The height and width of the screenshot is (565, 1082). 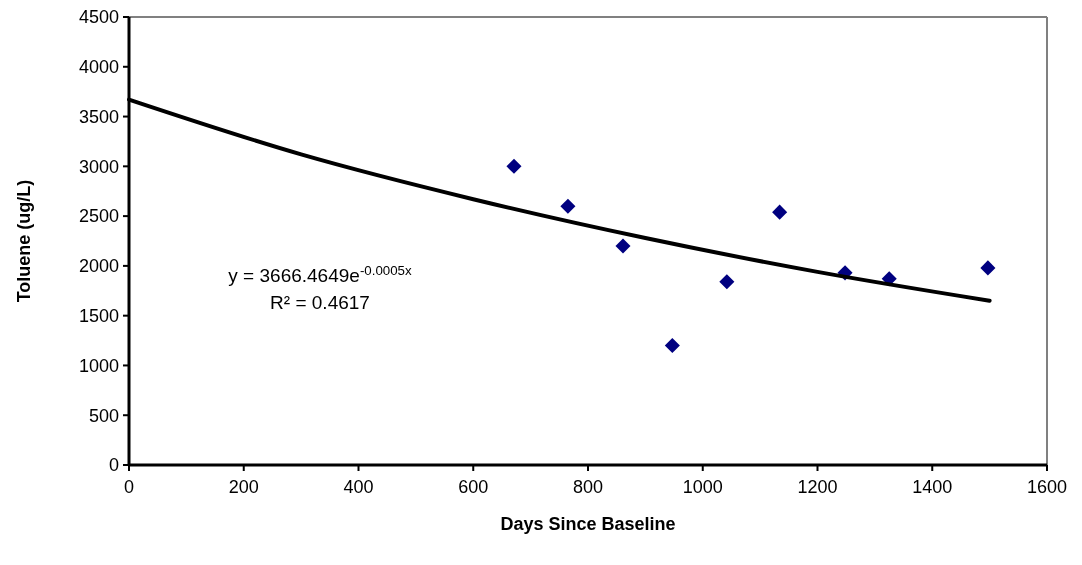 I want to click on x-tick-label: 1200, so click(x=817, y=487).